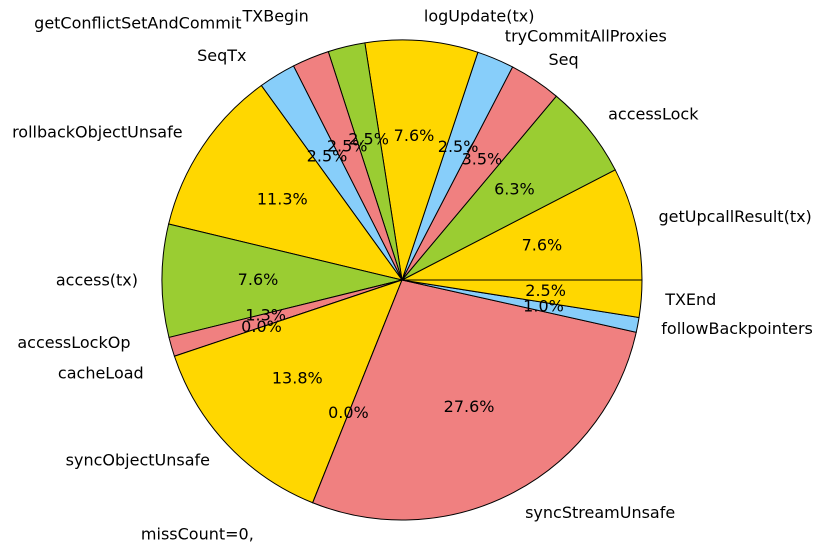 Image resolution: width=827 pixels, height=543 pixels. What do you see at coordinates (73, 342) in the screenshot?
I see `slice-label: accessLockOp` at bounding box center [73, 342].